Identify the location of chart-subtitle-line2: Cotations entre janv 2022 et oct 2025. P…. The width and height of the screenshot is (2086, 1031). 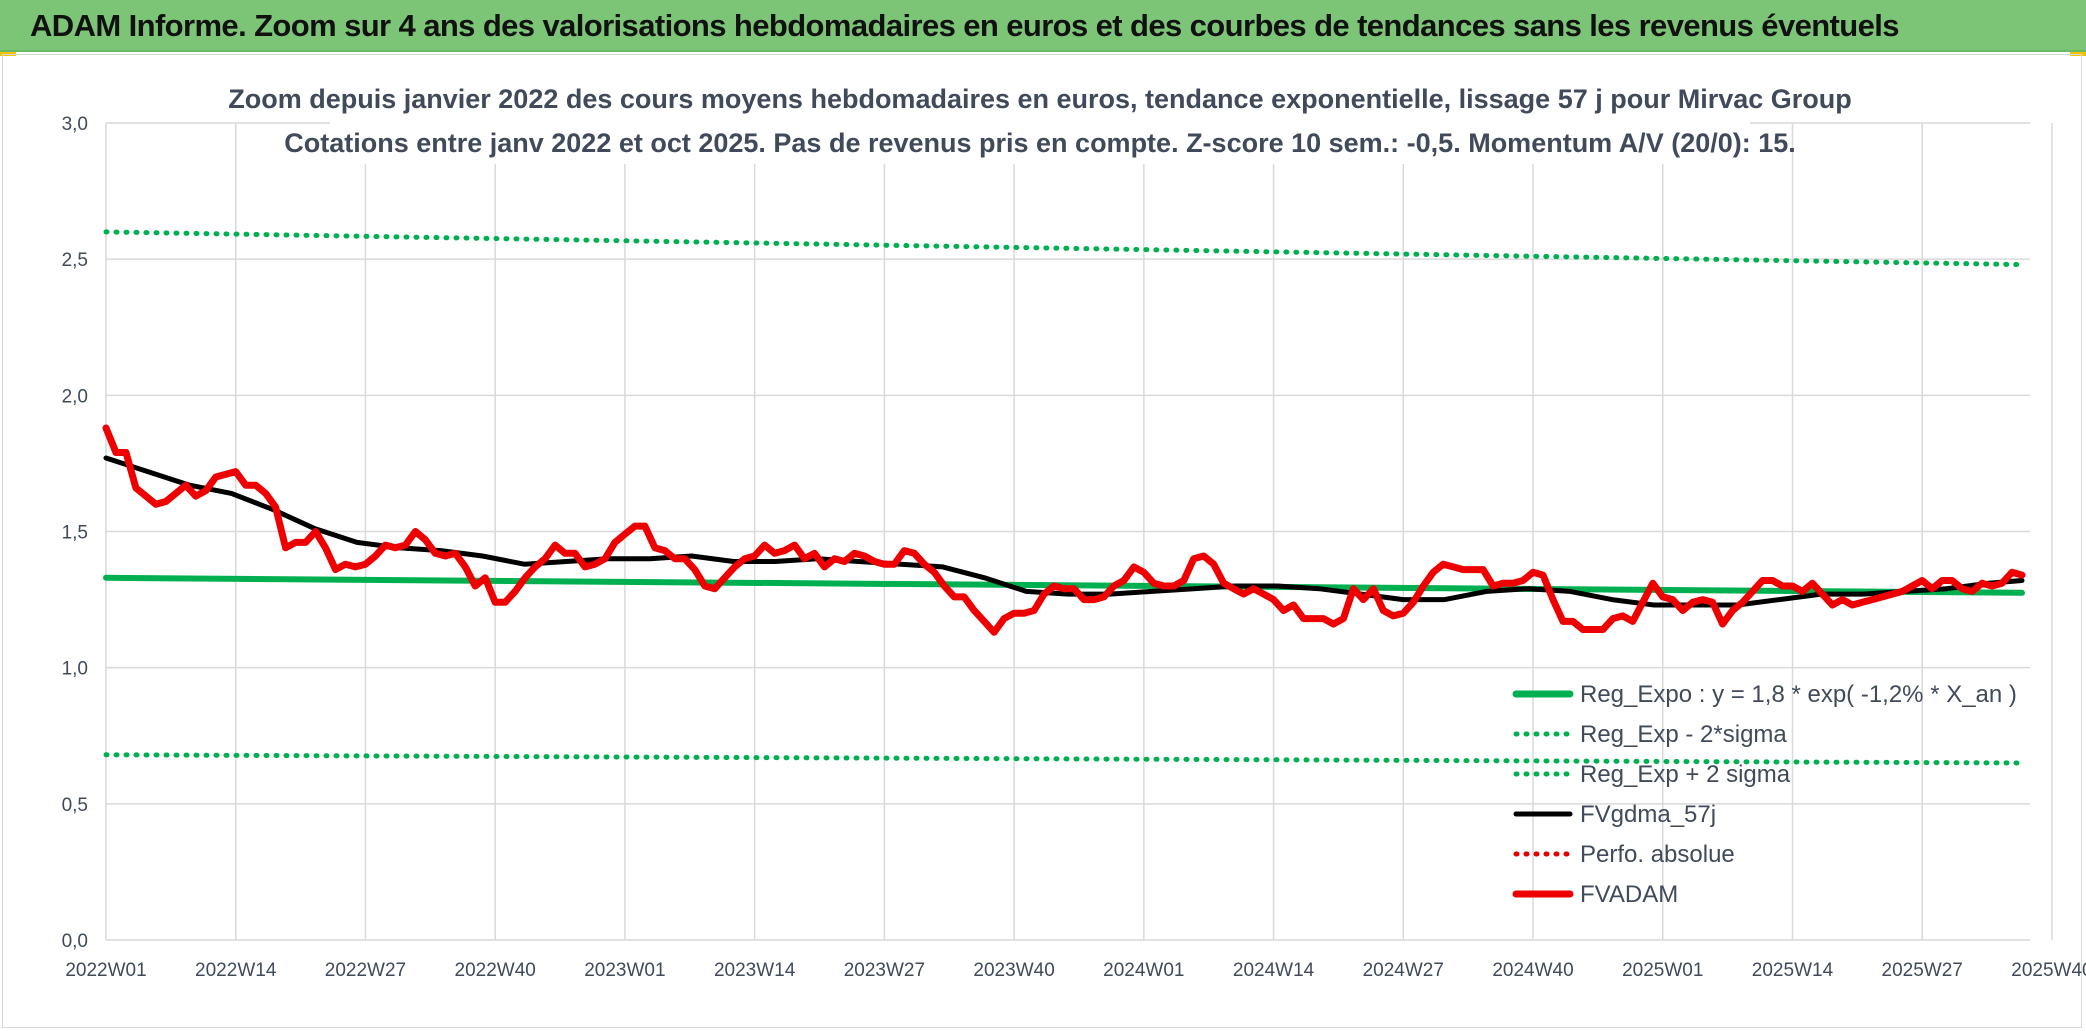
(1040, 143).